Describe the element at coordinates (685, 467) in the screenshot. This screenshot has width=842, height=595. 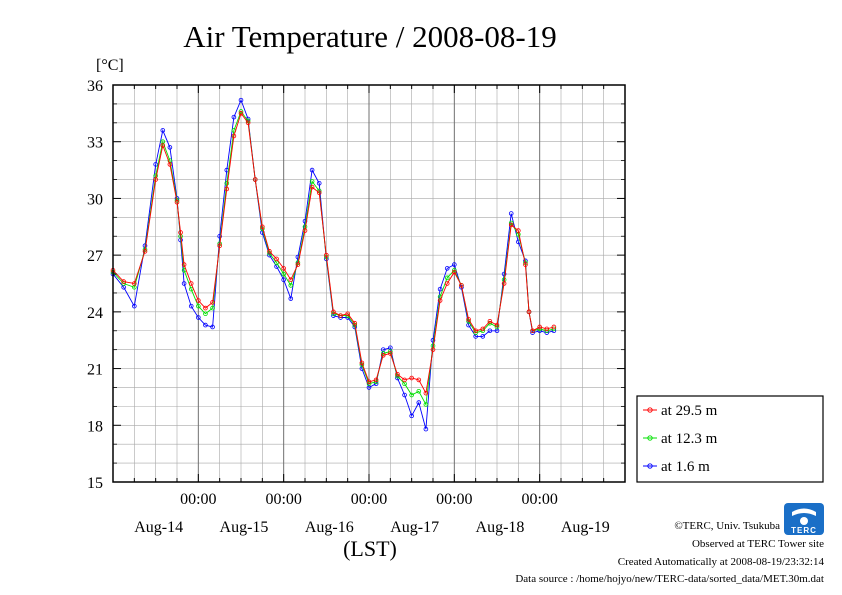
I see `legend-label: at 1.6 m` at that location.